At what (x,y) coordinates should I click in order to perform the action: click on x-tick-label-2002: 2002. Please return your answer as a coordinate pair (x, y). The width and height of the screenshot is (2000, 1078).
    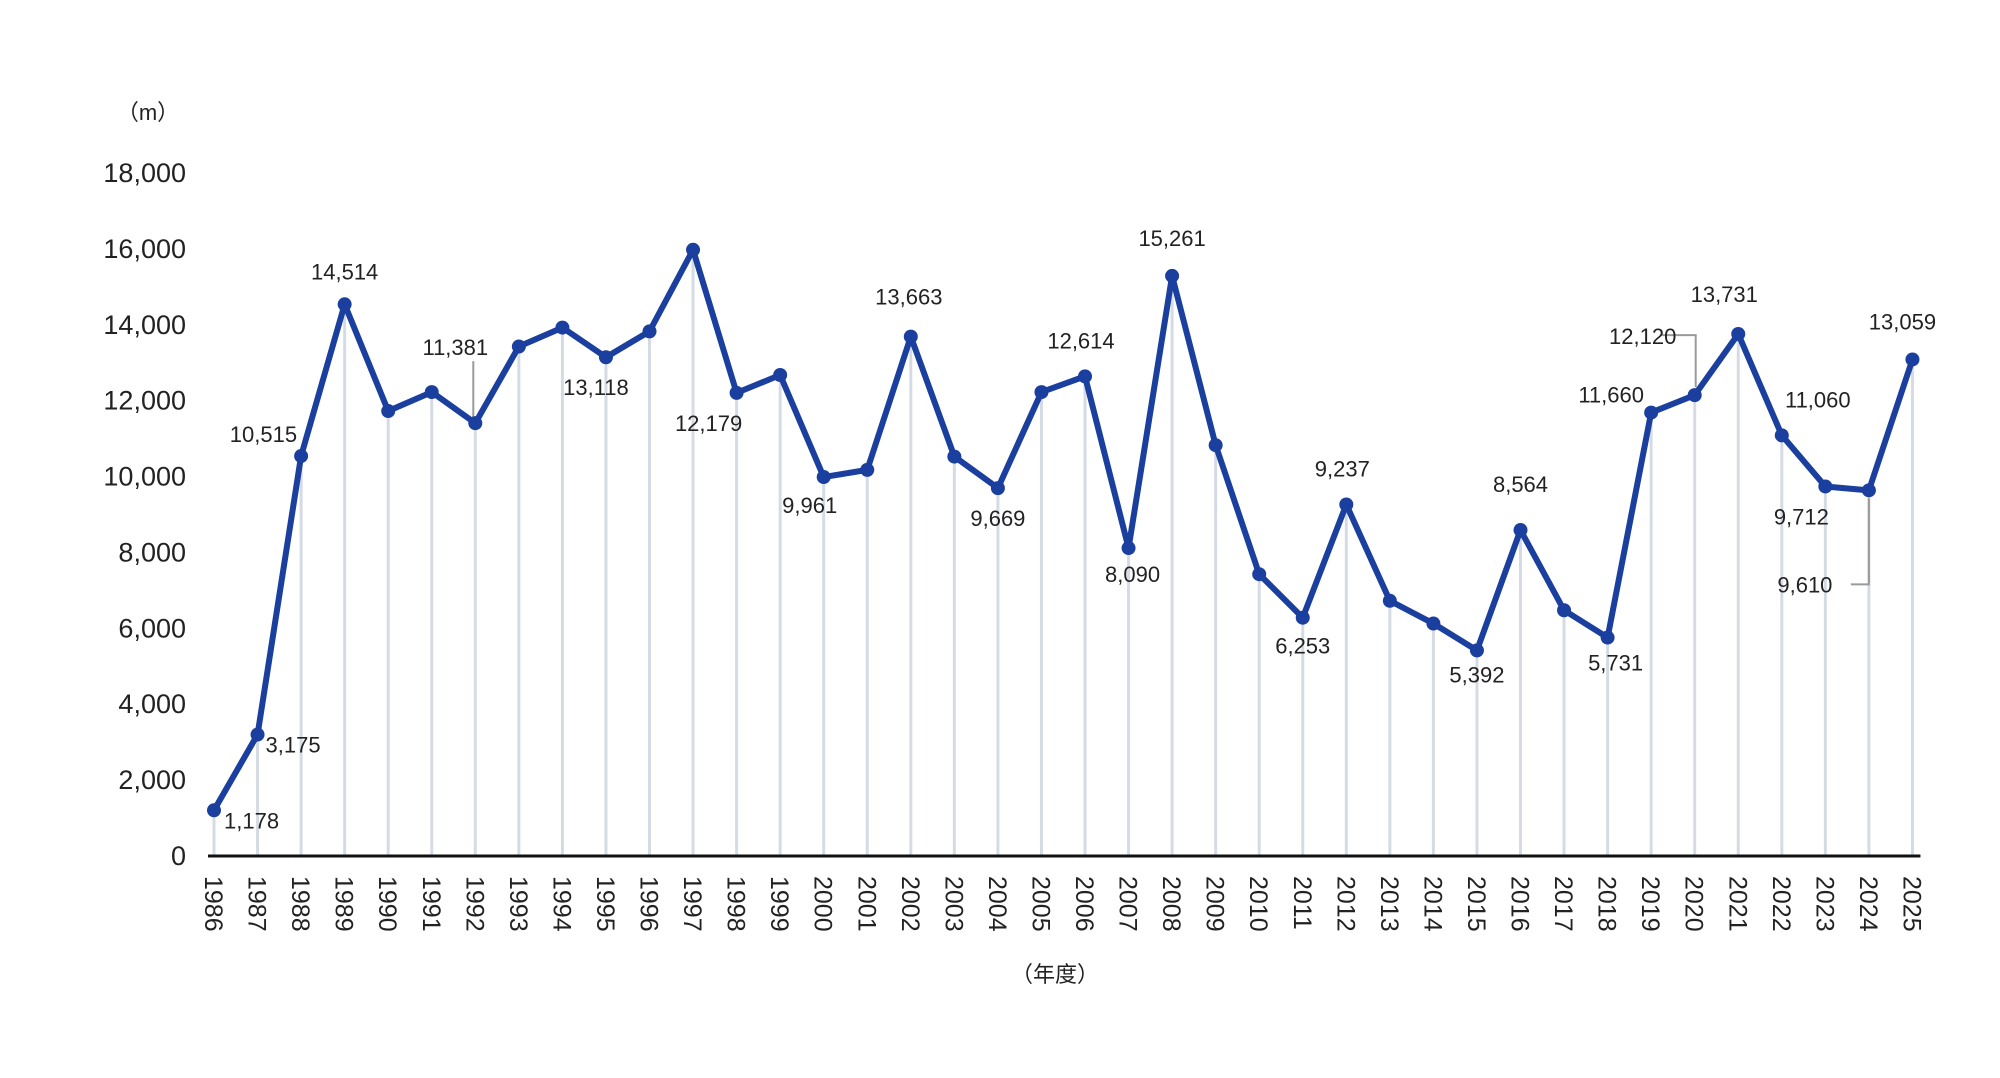
    Looking at the image, I should click on (910, 904).